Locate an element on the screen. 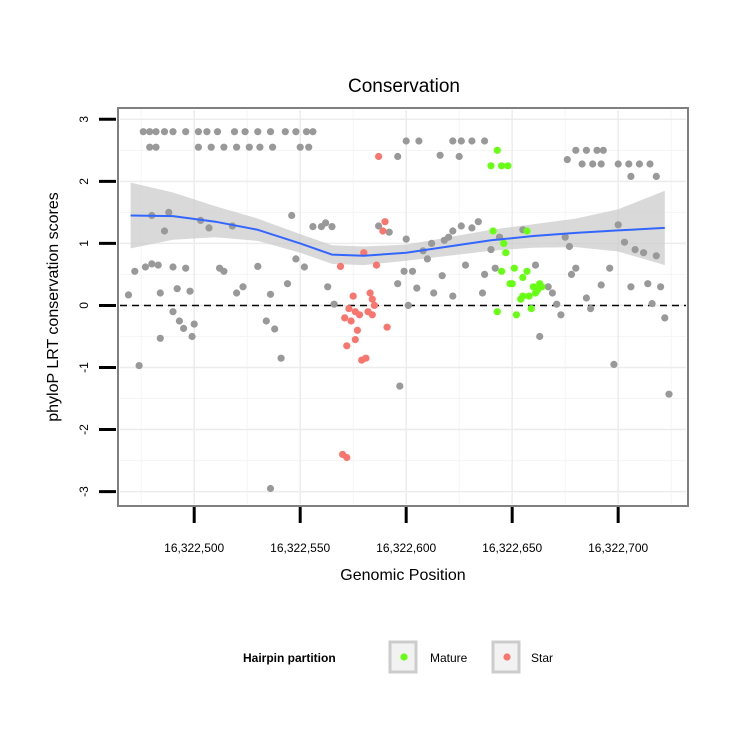 This screenshot has height=750, width=750. y-tick-label: -1 is located at coordinates (84, 367).